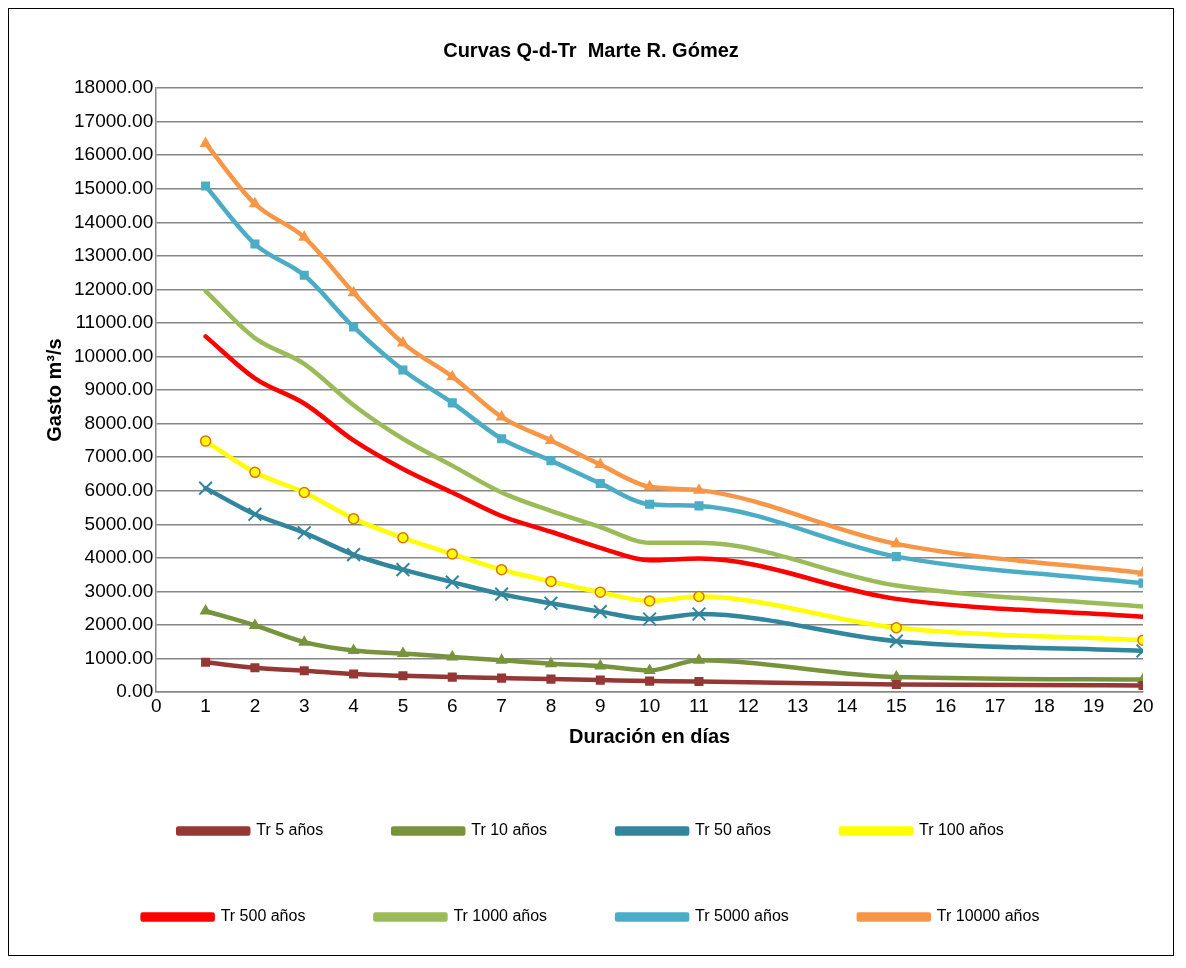 The width and height of the screenshot is (1186, 968). Describe the element at coordinates (650, 735) in the screenshot. I see `x-axis-title: Duración en días` at that location.